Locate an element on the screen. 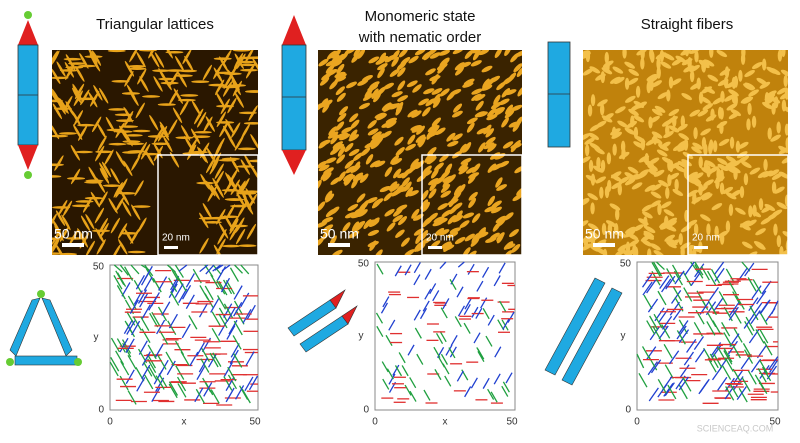  panel-title: Monomeric state is located at coordinates (420, 16).